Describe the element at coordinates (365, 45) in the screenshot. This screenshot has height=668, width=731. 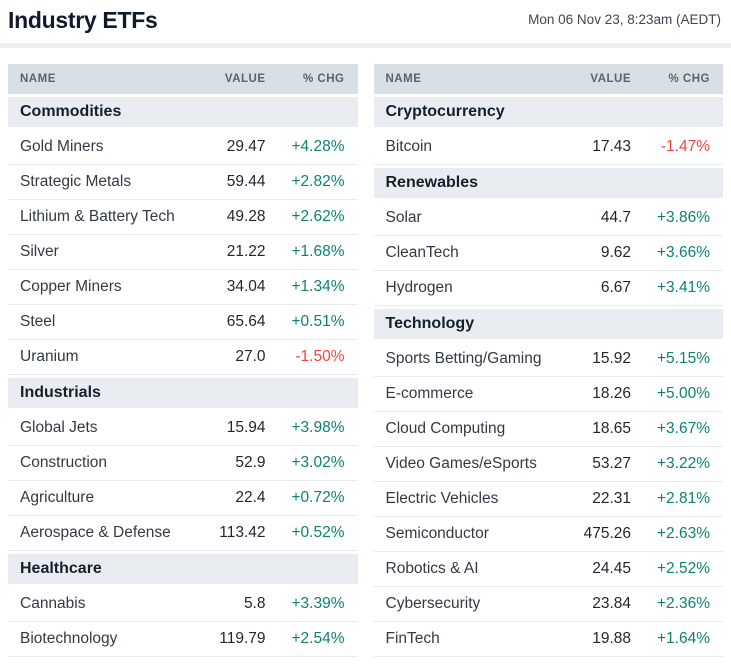
I see `header-divider` at that location.